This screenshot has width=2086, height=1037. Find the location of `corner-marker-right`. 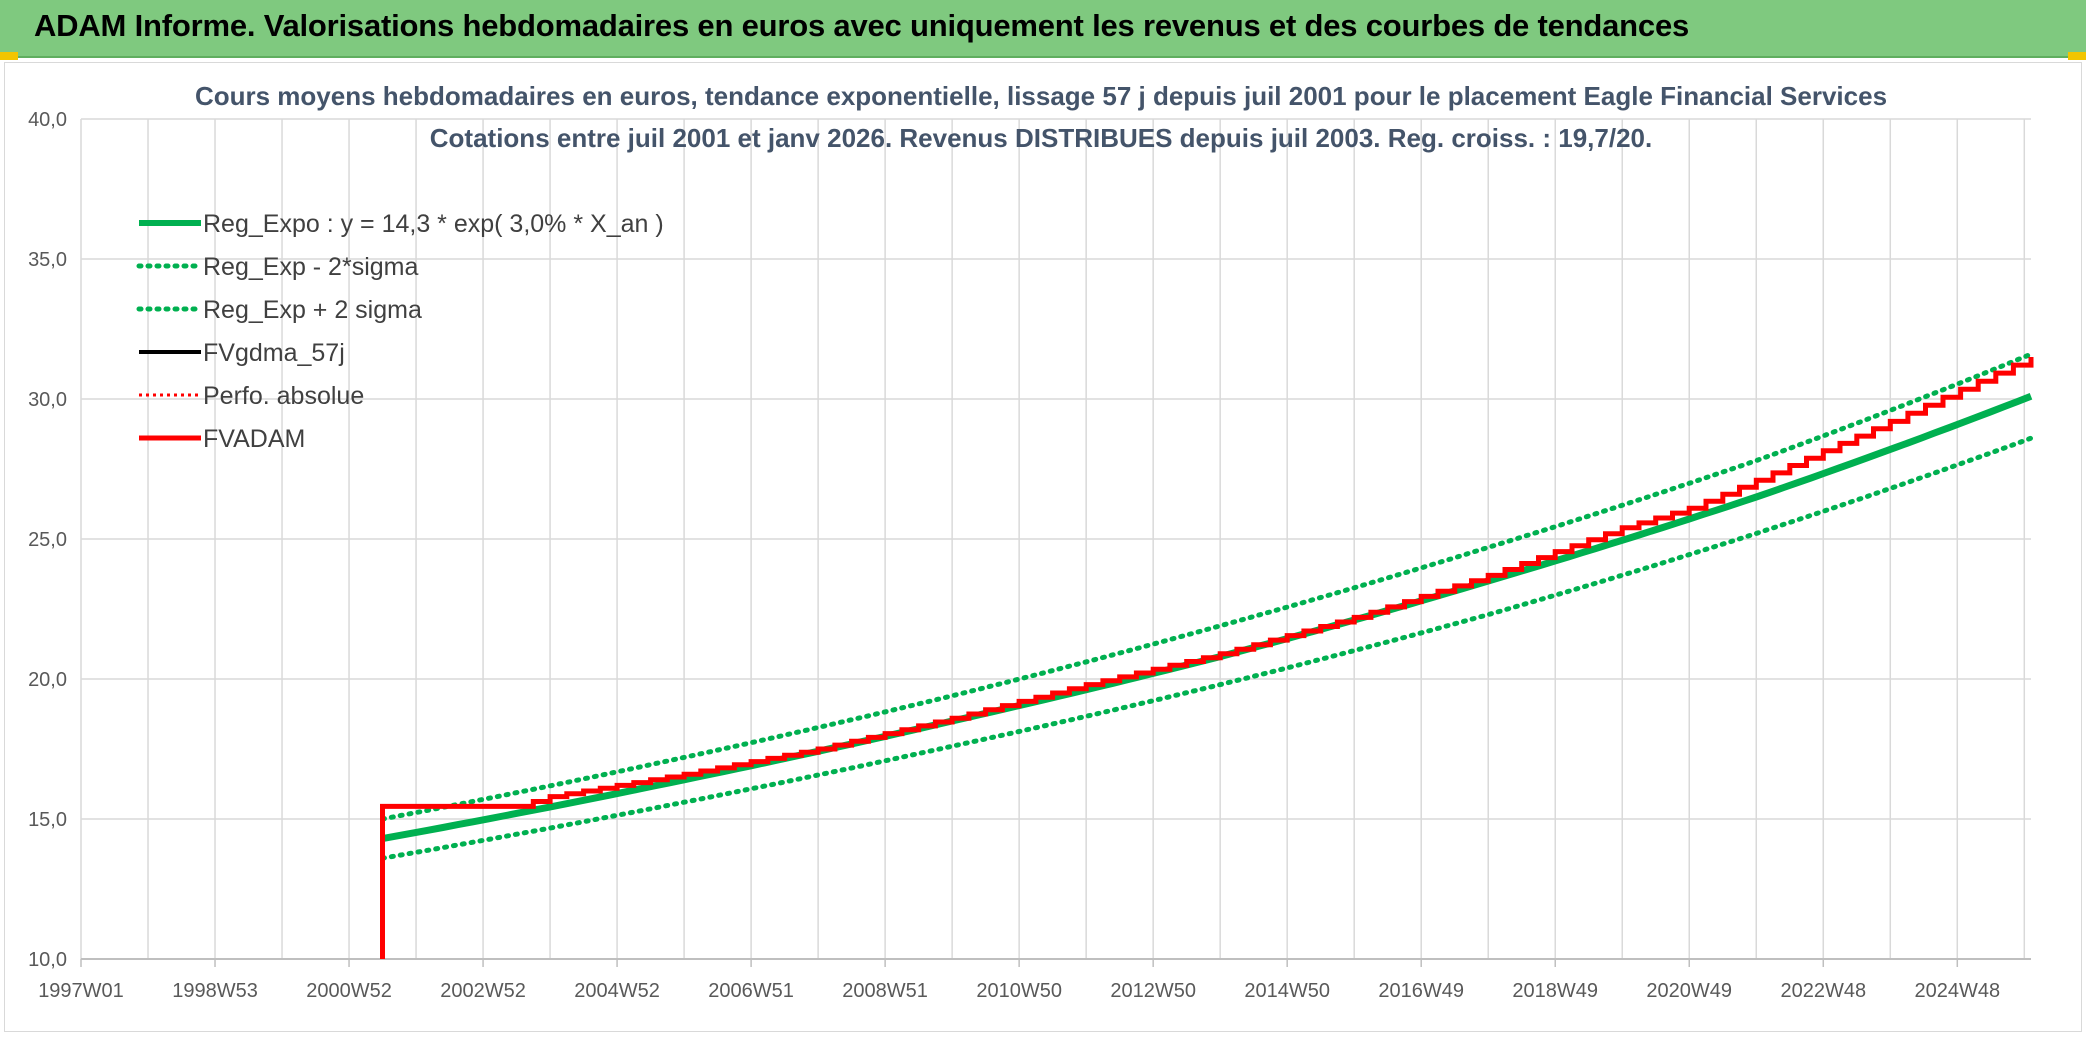

corner-marker-right is located at coordinates (2077, 56).